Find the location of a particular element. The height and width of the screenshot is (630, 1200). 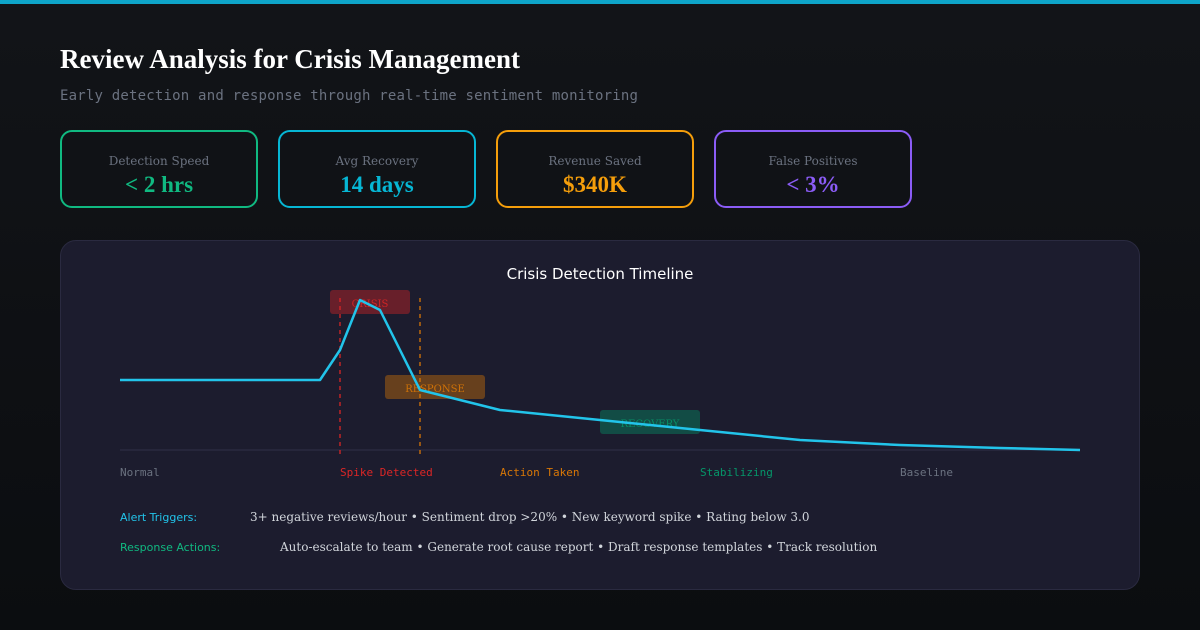

phase-label-normal: Normal is located at coordinates (140, 472).